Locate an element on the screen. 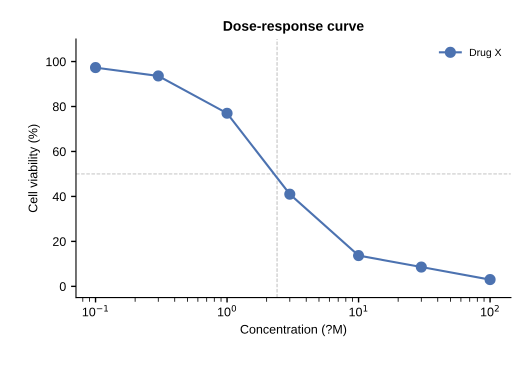 The image size is (524, 372). x-tick-label: 10$^{1}$ is located at coordinates (359, 310).